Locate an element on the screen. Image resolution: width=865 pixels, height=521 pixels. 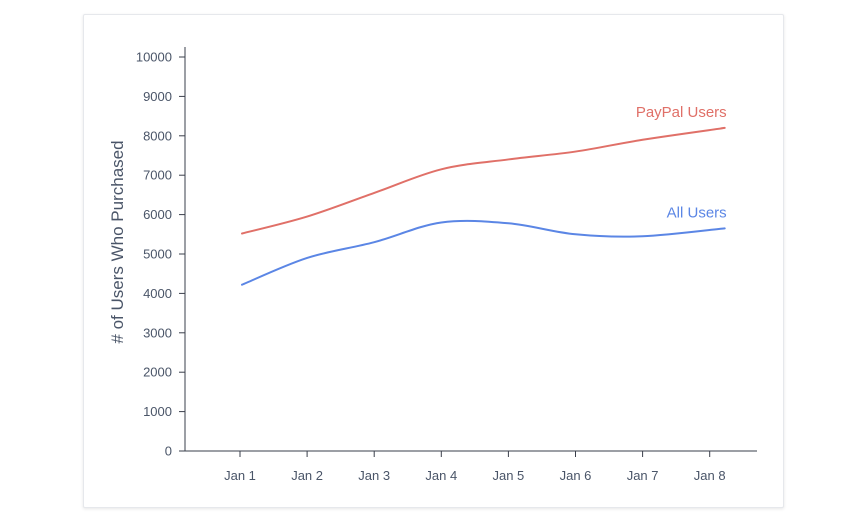
series-line-paypal-users is located at coordinates (483, 180).